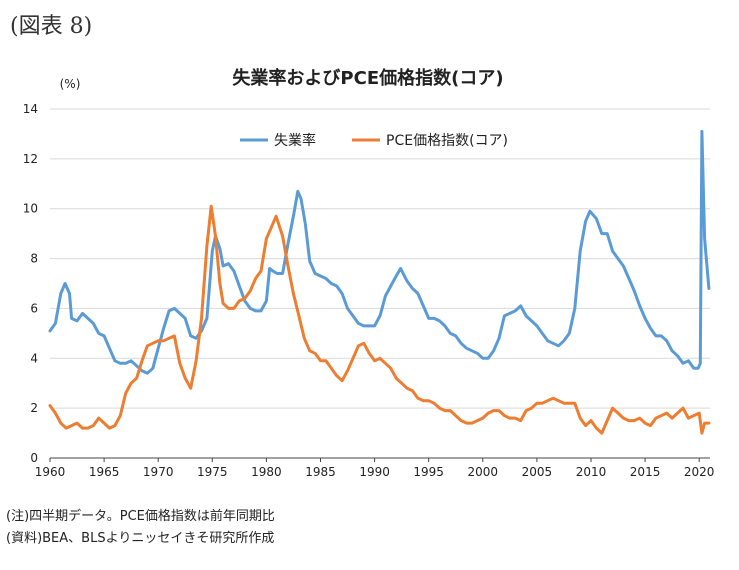 The image size is (739, 570). What do you see at coordinates (70, 84) in the screenshot?
I see `y-axis-label: (%)` at bounding box center [70, 84].